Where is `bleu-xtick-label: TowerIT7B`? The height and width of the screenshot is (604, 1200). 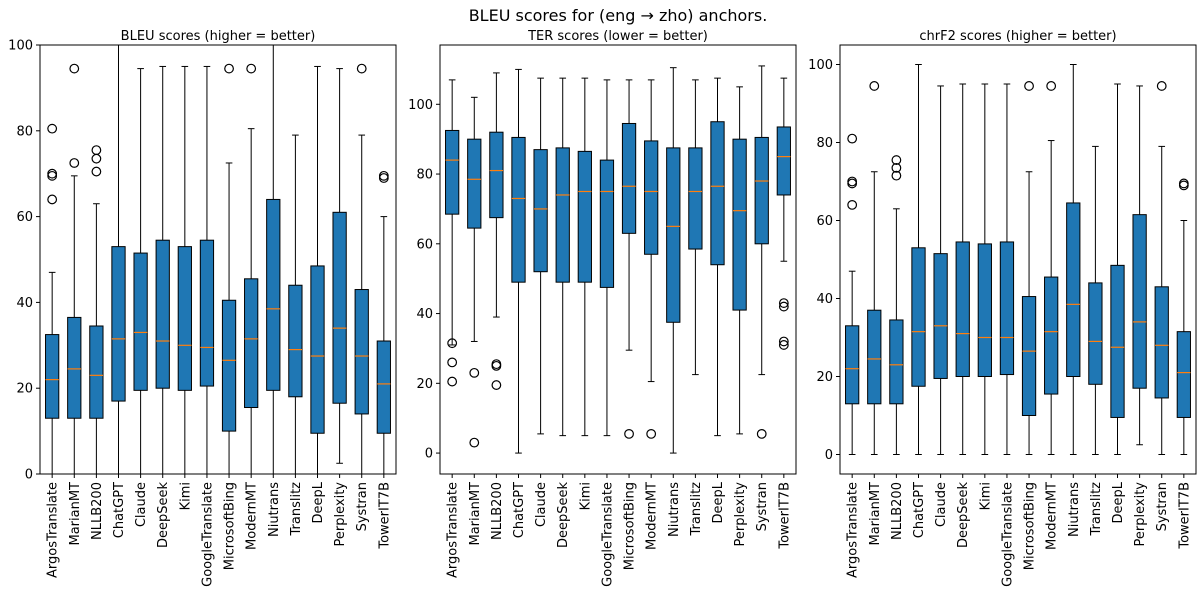 bleu-xtick-label: TowerIT7B is located at coordinates (384, 516).